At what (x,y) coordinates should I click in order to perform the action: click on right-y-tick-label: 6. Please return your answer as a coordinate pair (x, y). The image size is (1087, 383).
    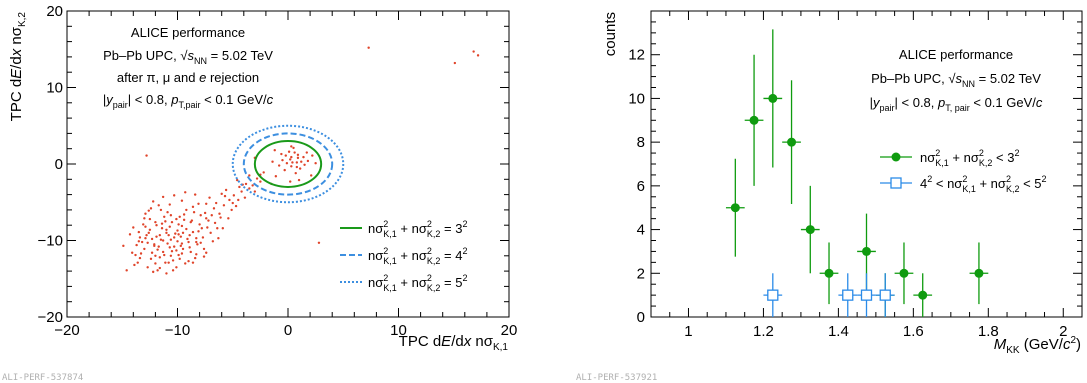
    Looking at the image, I should click on (641, 186).